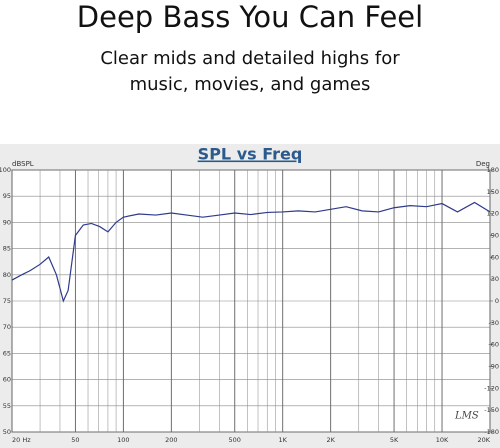 Image resolution: width=500 pixels, height=448 pixels. What do you see at coordinates (7, 380) in the screenshot?
I see `y-tick-label: 60` at bounding box center [7, 380].